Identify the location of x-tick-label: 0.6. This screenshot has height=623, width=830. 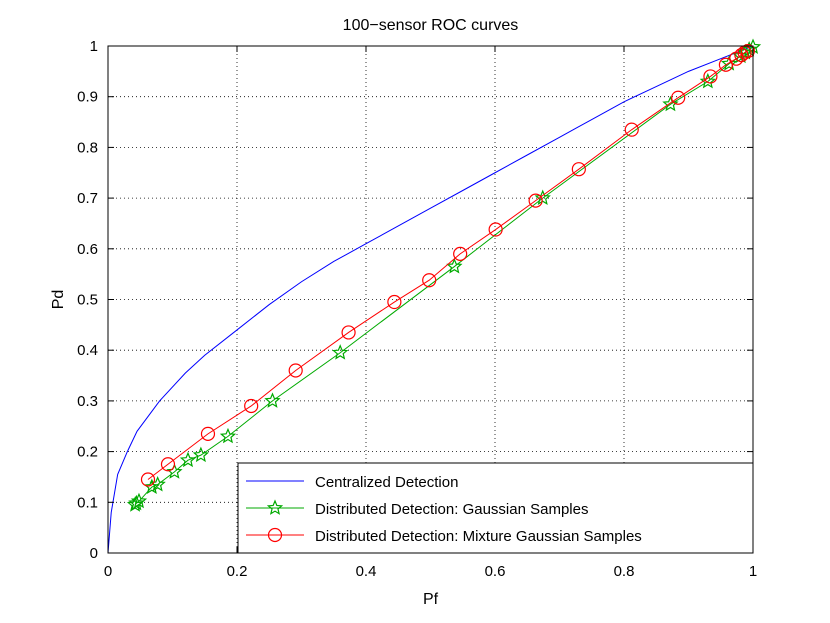
(495, 571).